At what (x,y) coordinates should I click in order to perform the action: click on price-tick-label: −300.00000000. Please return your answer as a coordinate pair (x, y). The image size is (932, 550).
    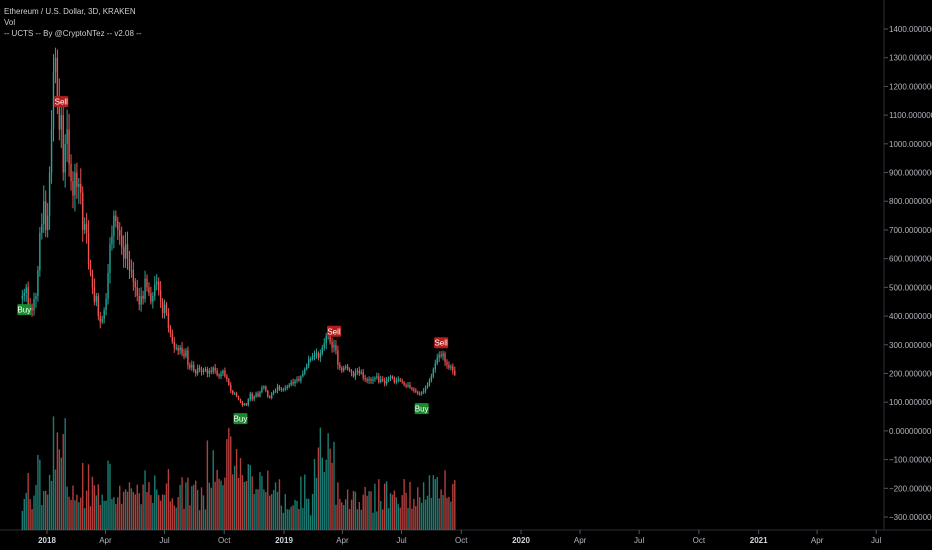
    Looking at the image, I should click on (910, 517).